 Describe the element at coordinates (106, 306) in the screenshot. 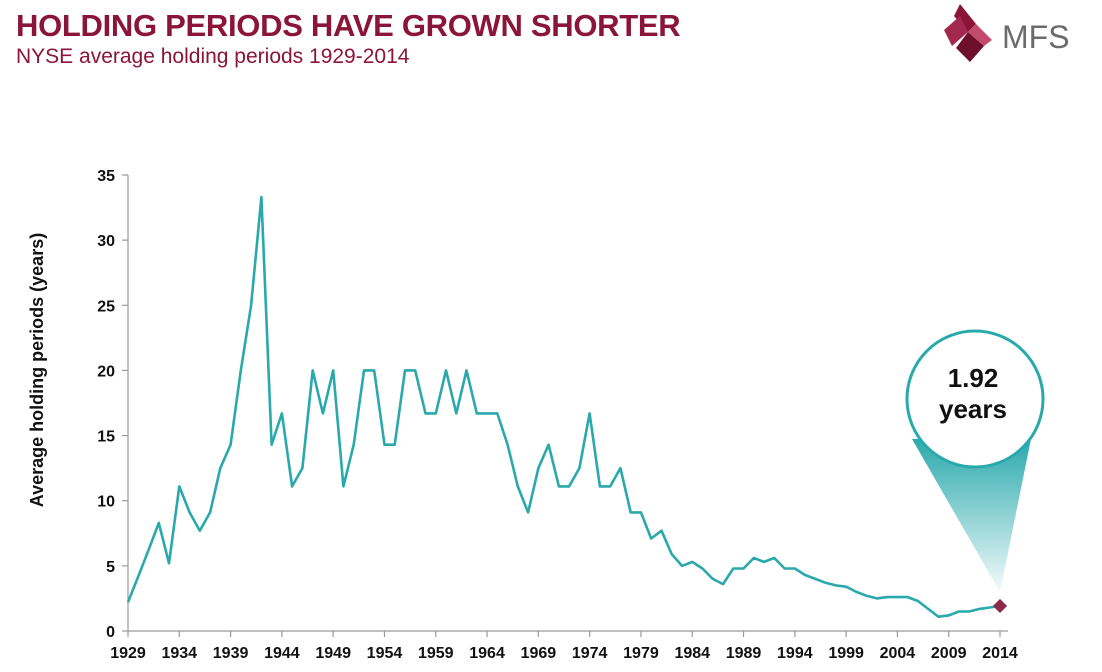

I see `y-tick-label: 25` at that location.